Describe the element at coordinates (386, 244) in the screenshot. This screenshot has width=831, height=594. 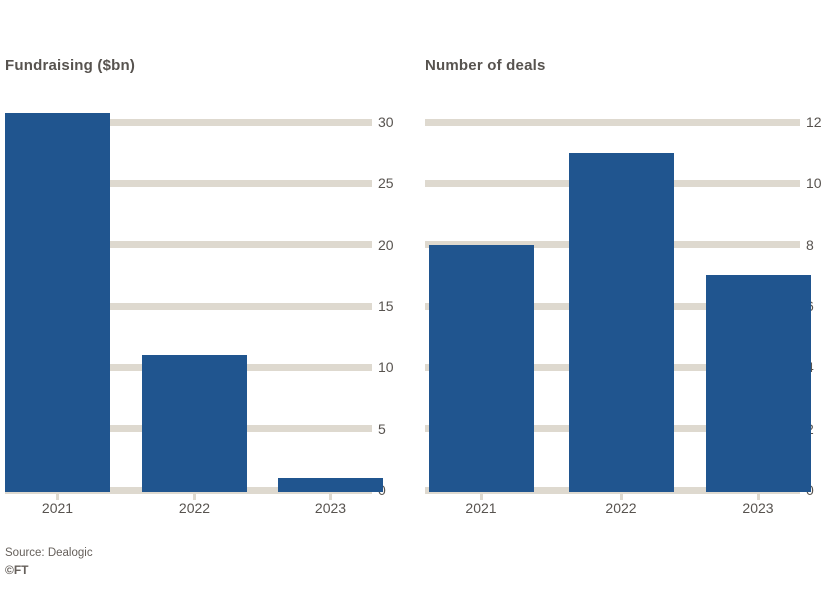
I see `y-axis-label-20: 20` at that location.